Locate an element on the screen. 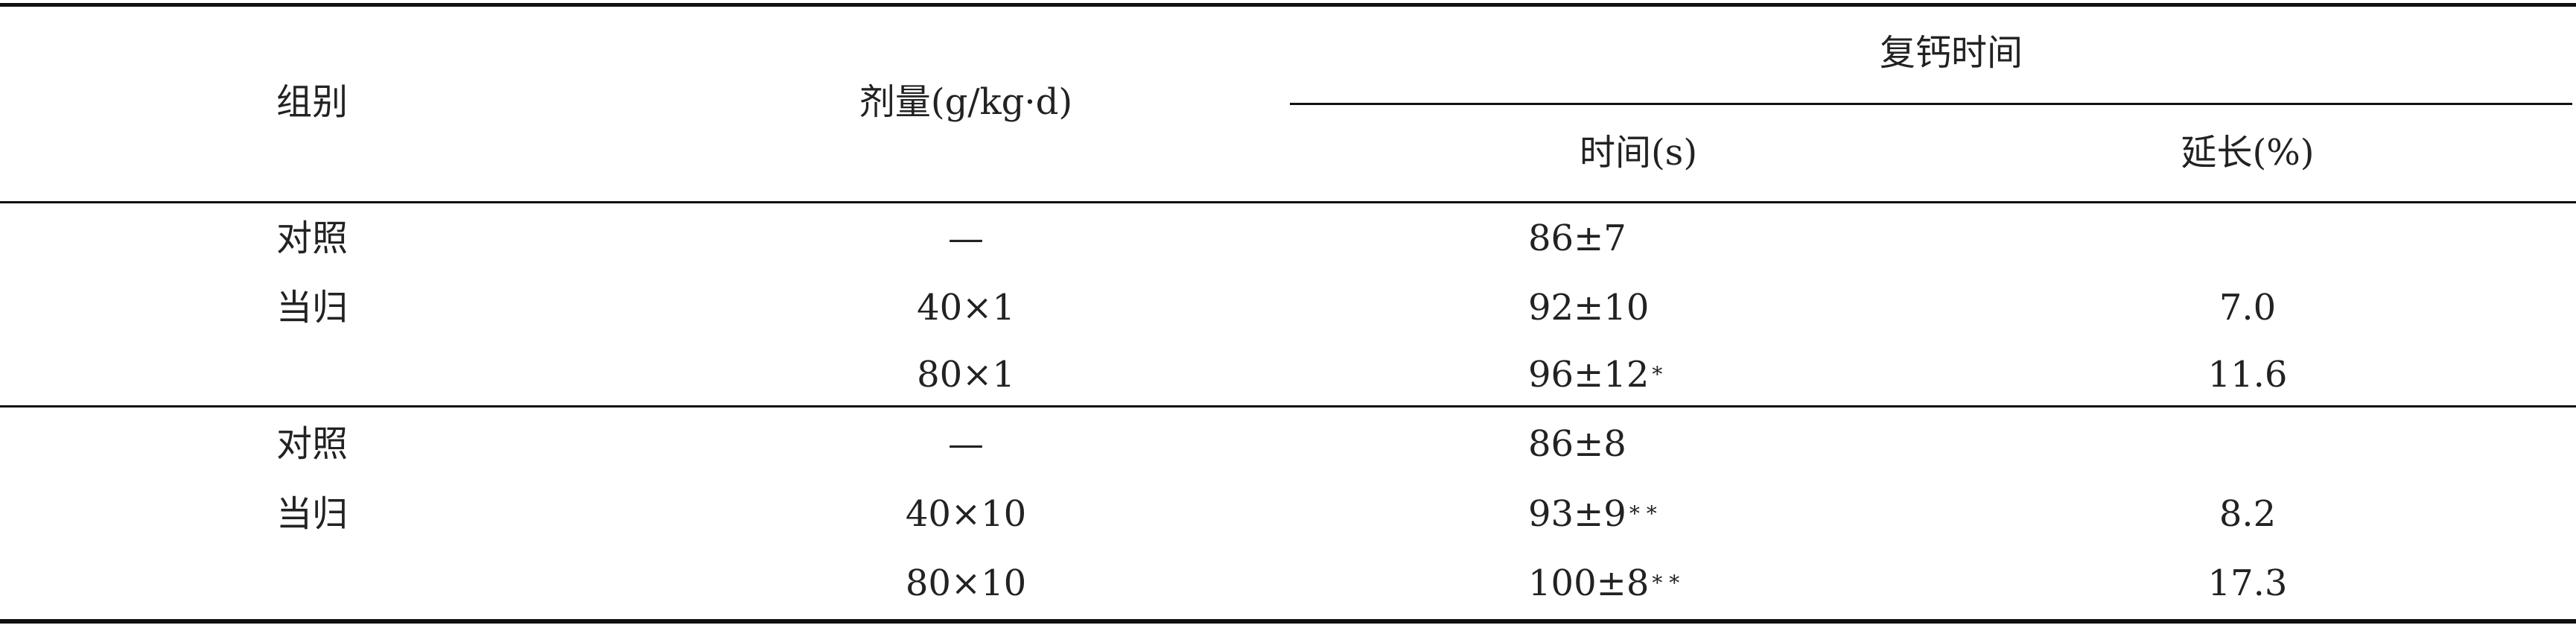 The width and height of the screenshot is (2576, 628). cell: 86±8 is located at coordinates (1577, 444).